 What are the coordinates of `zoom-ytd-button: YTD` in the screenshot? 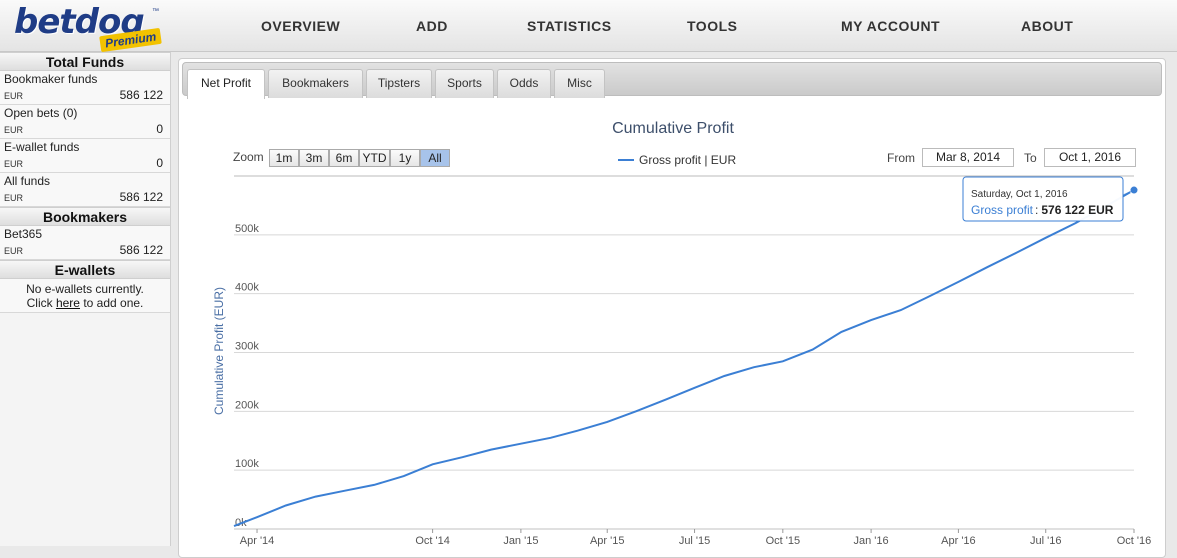 It's located at (374, 158).